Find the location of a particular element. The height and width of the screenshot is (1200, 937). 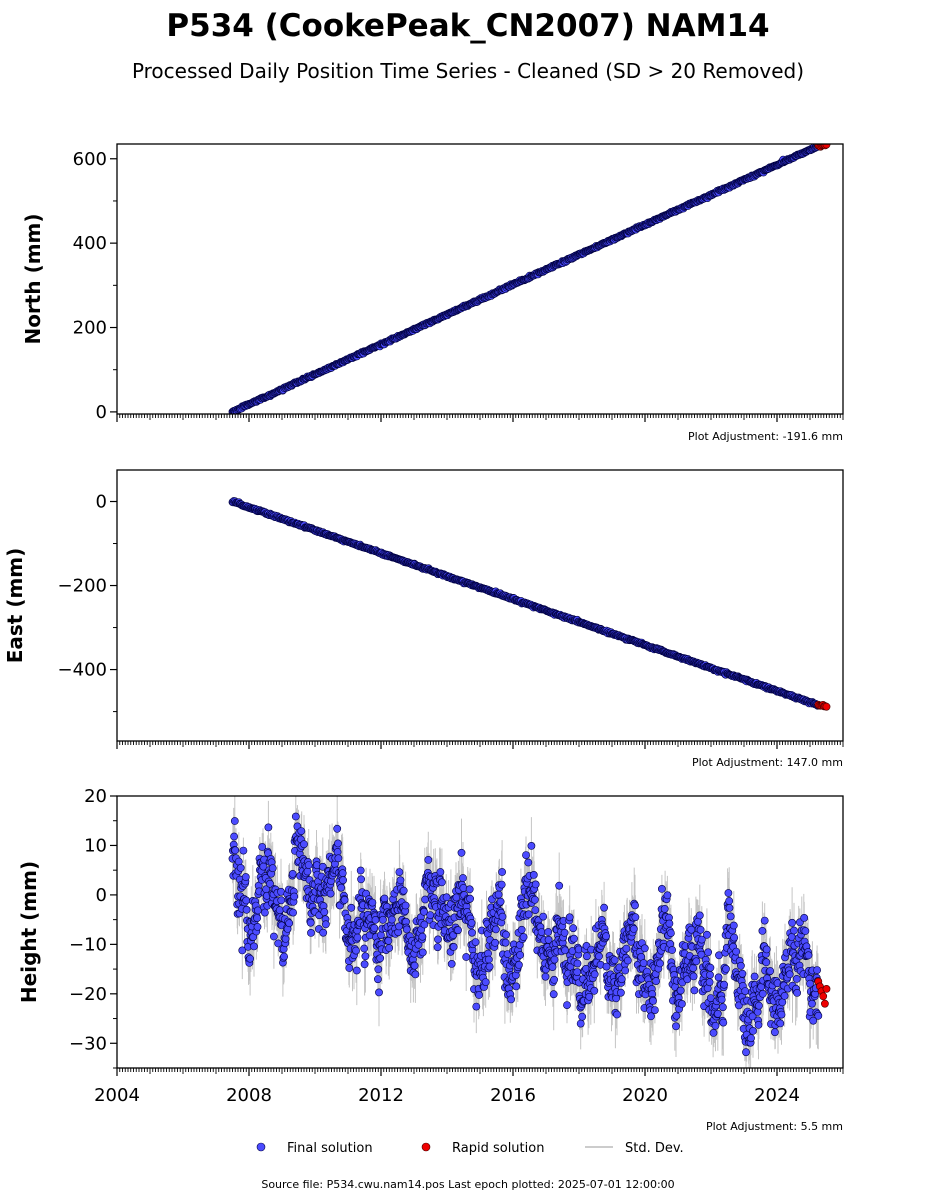

legend-rapid-marker is located at coordinates (426, 1147).